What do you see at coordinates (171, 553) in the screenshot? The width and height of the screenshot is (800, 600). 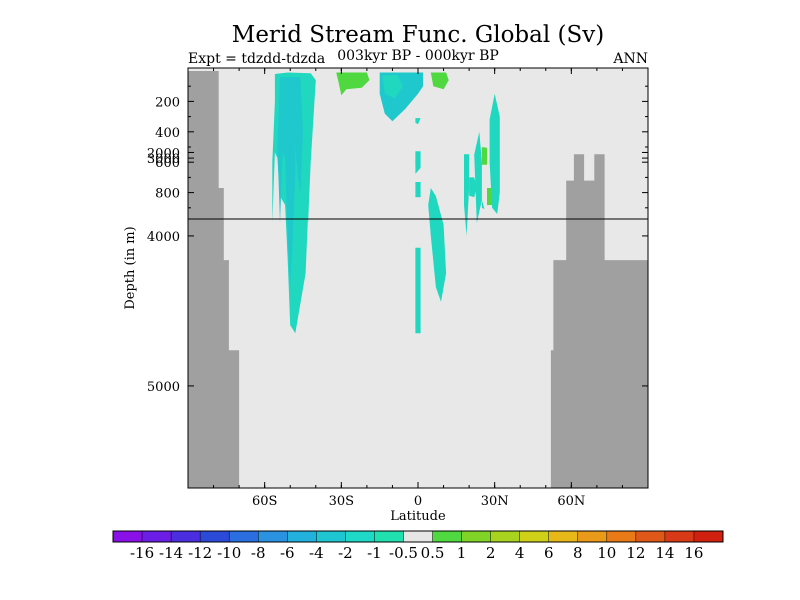 I see `colorbar-label: -14` at bounding box center [171, 553].